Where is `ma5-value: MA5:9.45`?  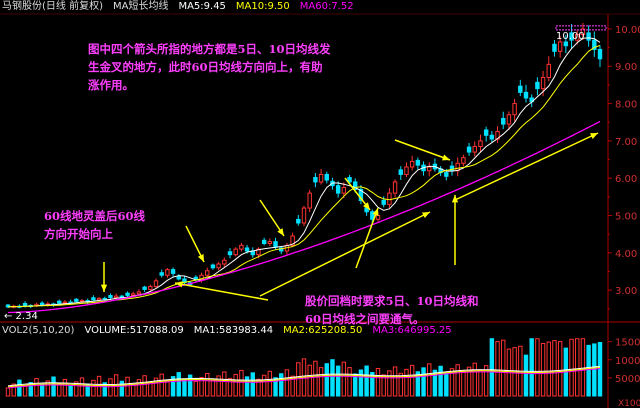 ma5-value: MA5:9.45 is located at coordinates (202, 6).